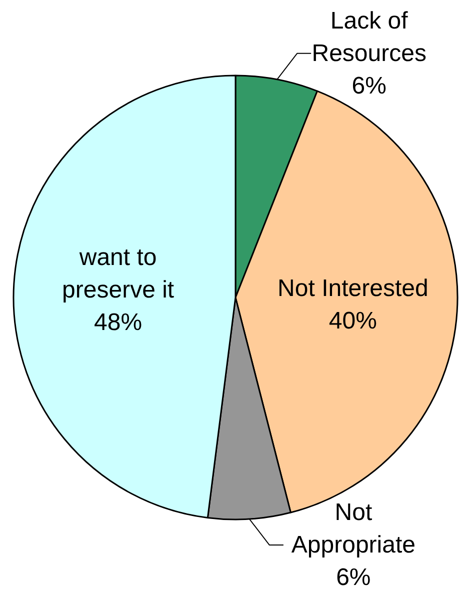 Image resolution: width=459 pixels, height=592 pixels. What do you see at coordinates (118, 322) in the screenshot?
I see `data-label: 48%` at bounding box center [118, 322].